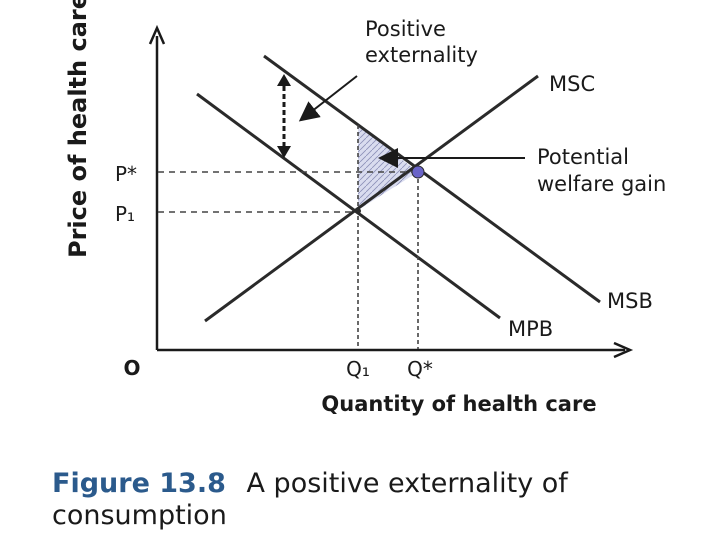 The width and height of the screenshot is (720, 540). I want to click on y-axis-label: Price of health care ($), so click(78, 129).